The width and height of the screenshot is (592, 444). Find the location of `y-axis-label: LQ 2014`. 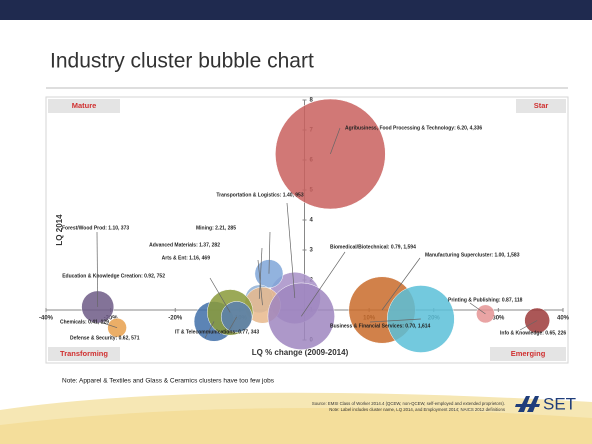

y-axis-label: LQ 2014 is located at coordinates (59, 230).